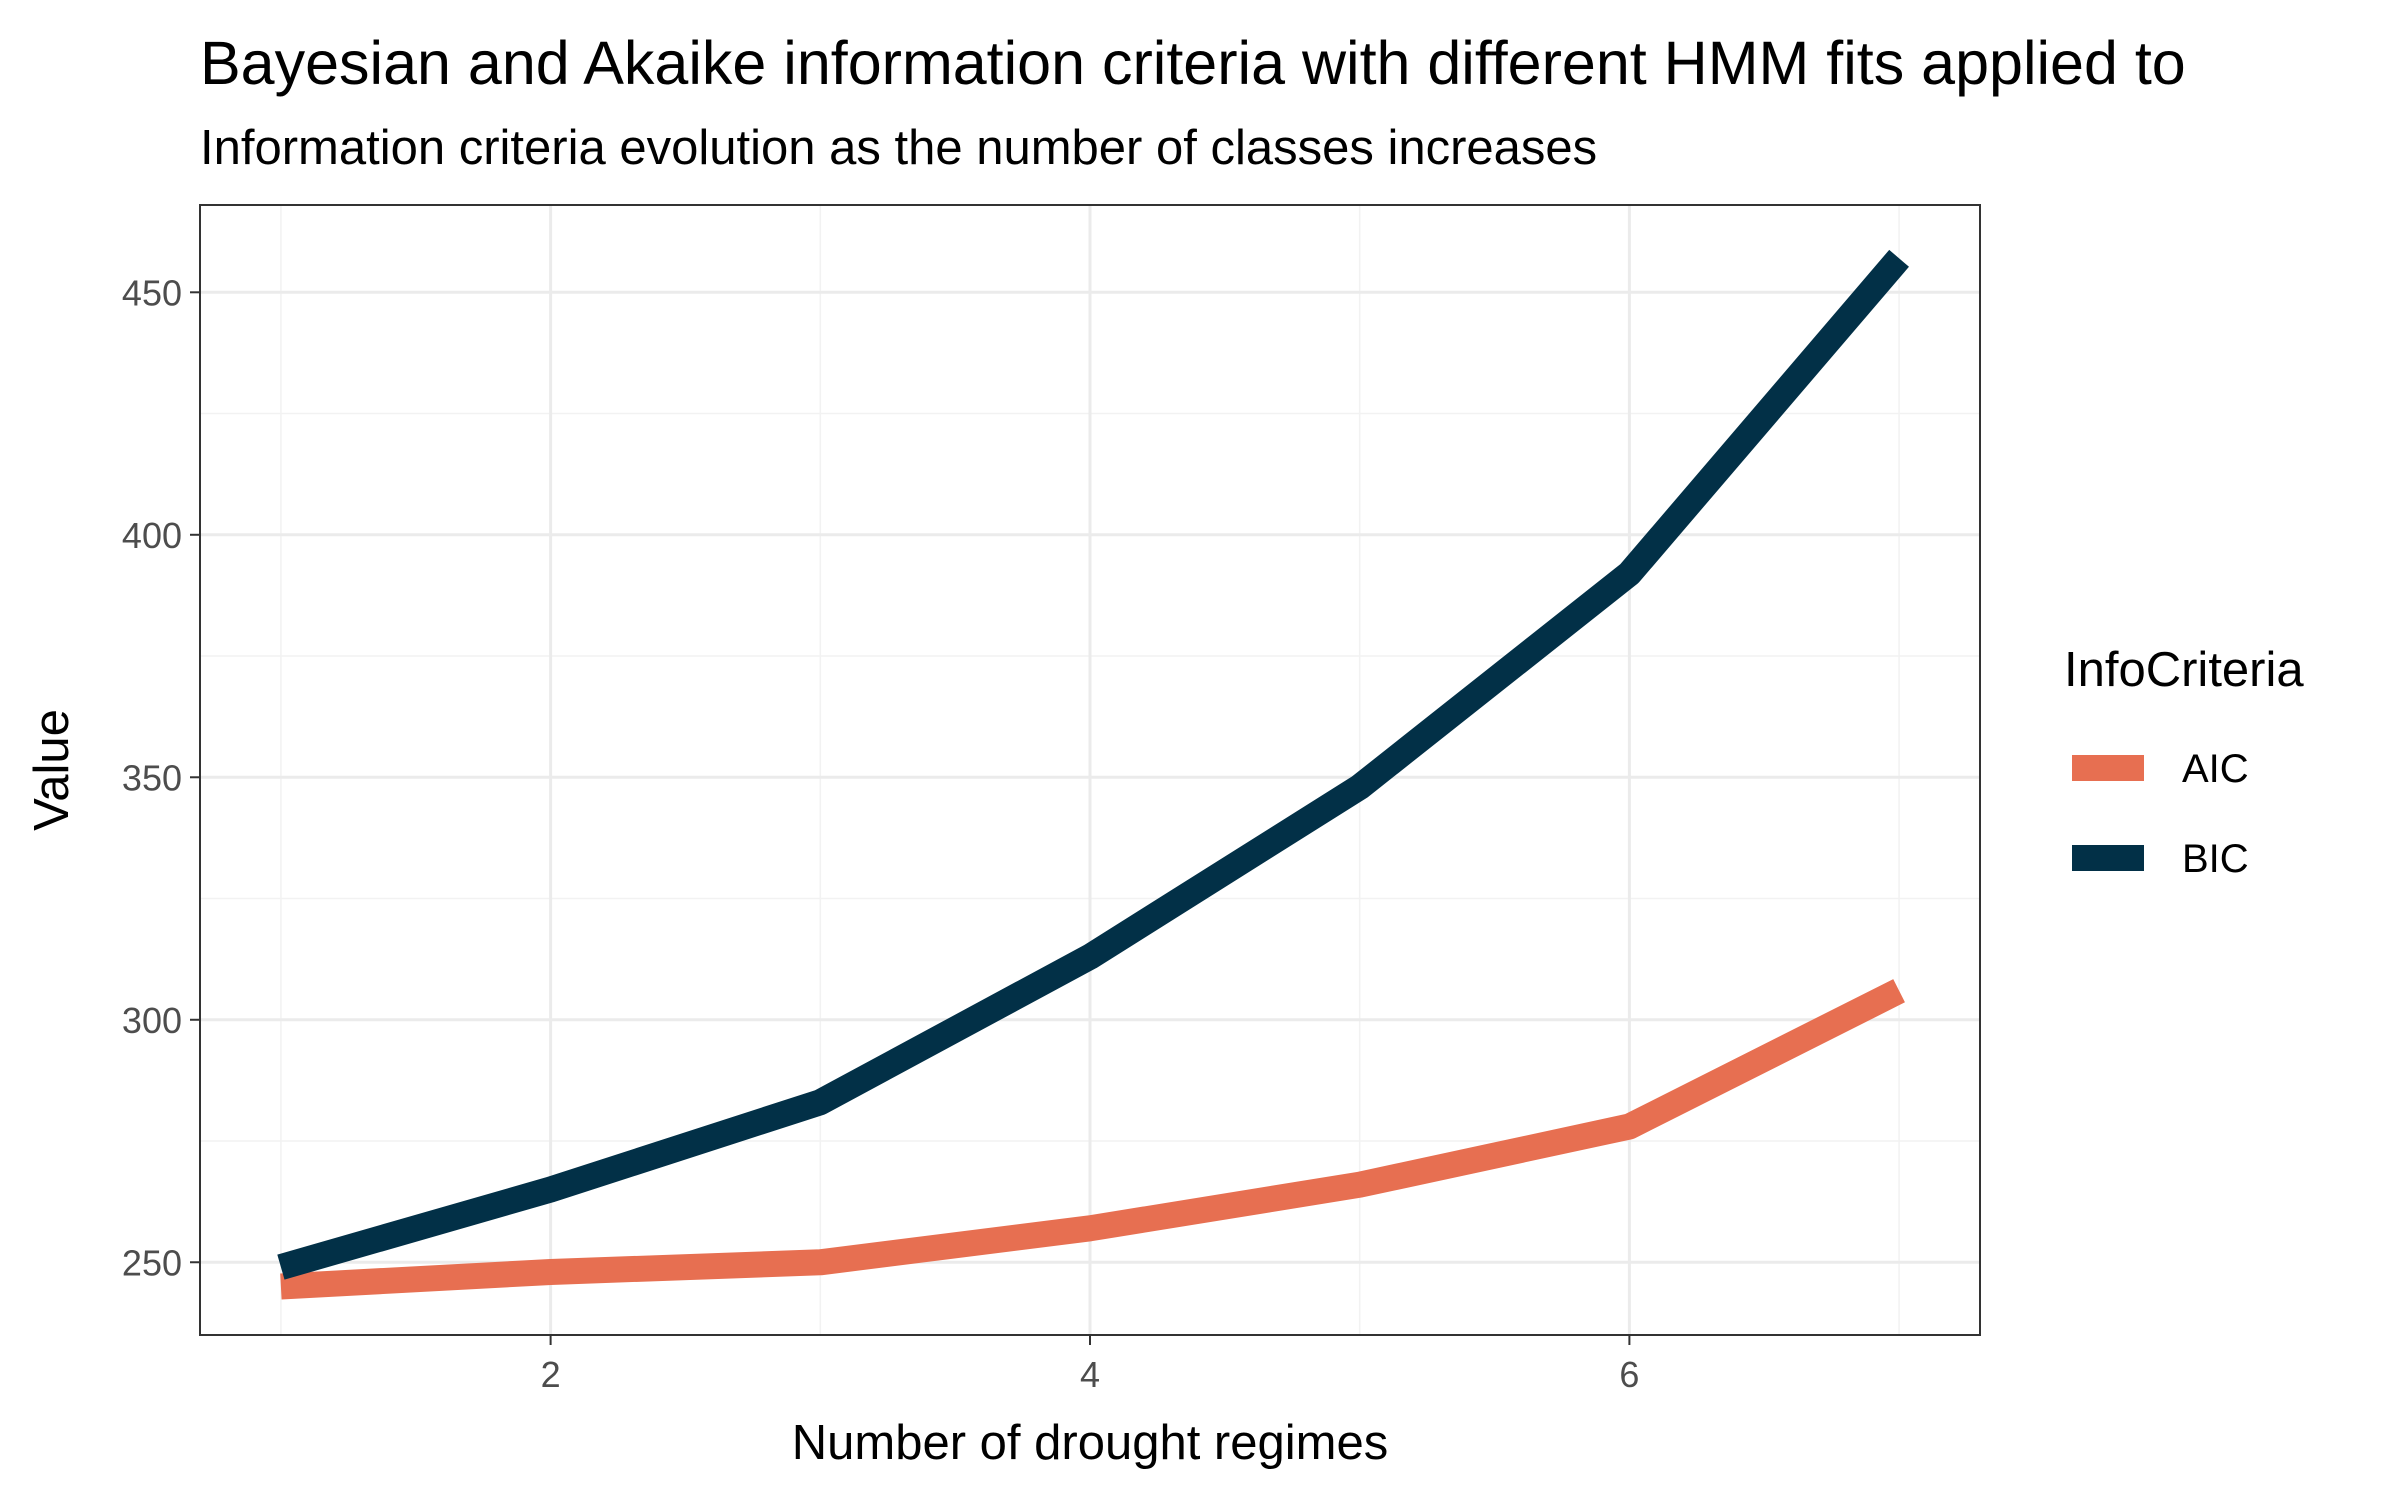 The height and width of the screenshot is (1500, 2400). What do you see at coordinates (152, 777) in the screenshot?
I see `y-tick-label: 350` at bounding box center [152, 777].